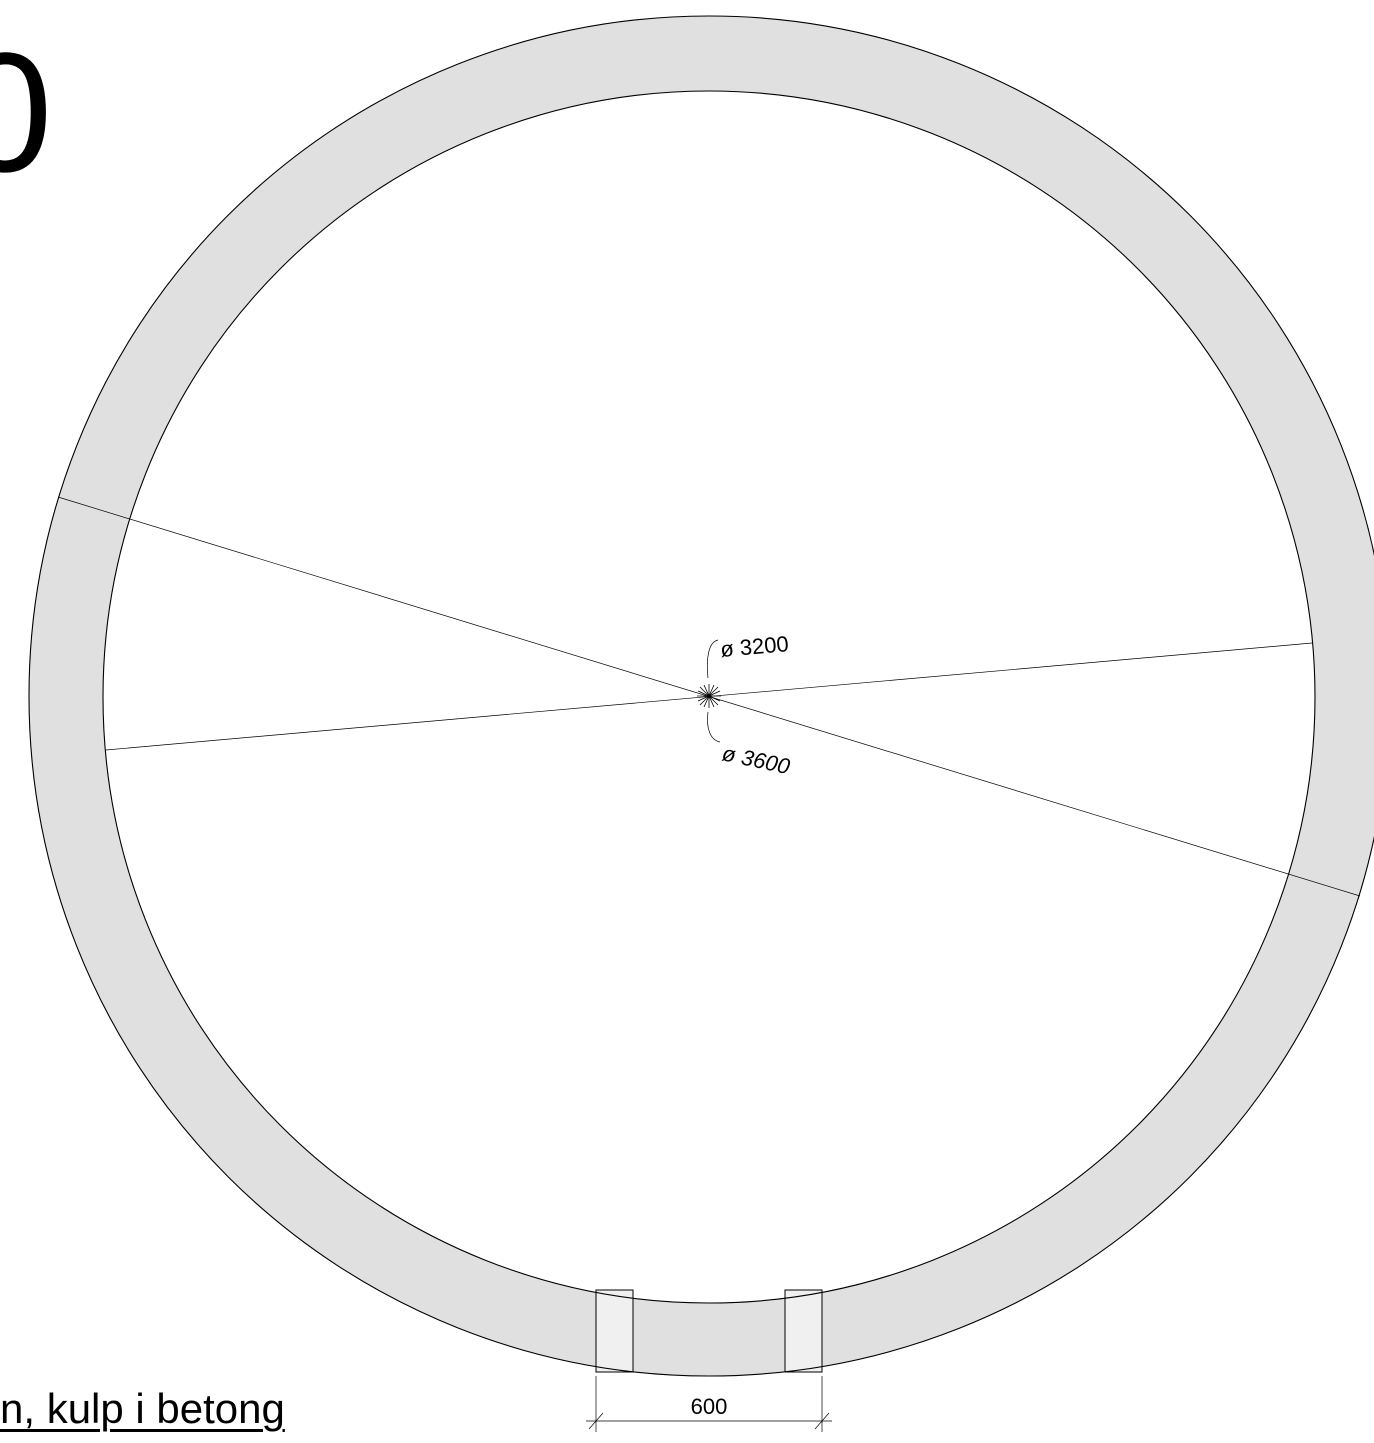  What do you see at coordinates (754, 646) in the screenshot?
I see `inner-diameter-label: ø 3200` at bounding box center [754, 646].